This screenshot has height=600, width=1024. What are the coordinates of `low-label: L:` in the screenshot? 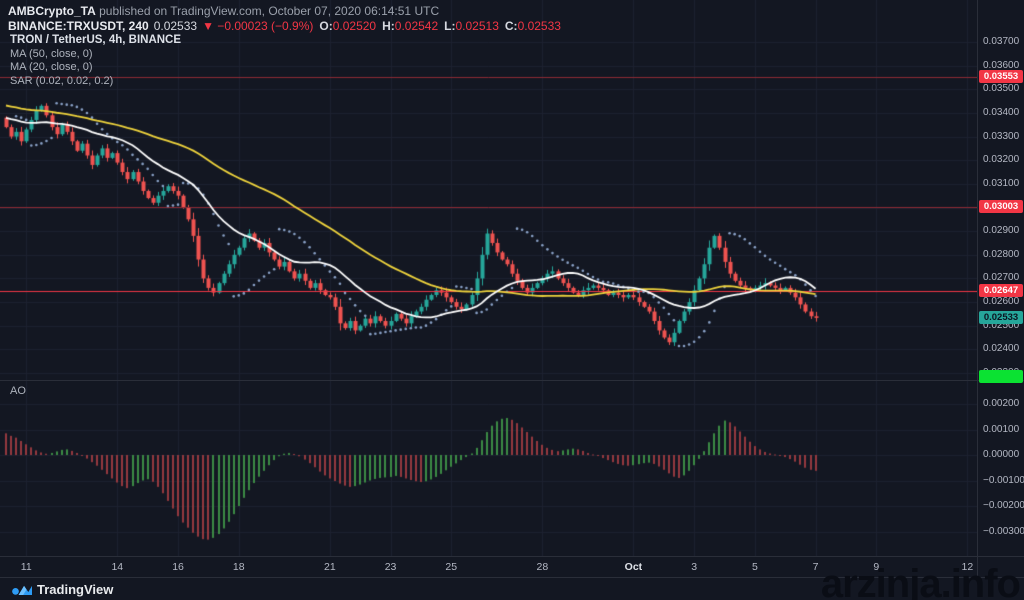 It's located at (450, 26).